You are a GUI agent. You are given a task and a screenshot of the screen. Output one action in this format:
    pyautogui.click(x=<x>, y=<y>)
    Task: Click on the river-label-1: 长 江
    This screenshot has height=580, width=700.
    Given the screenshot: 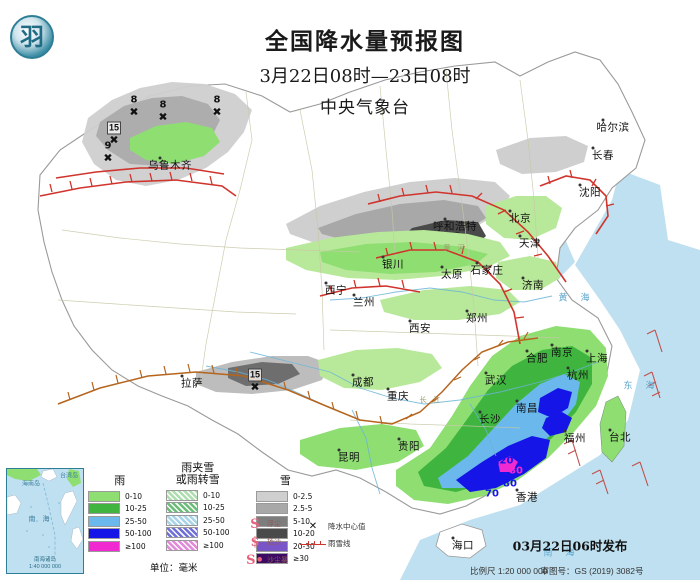 What is the action you would take?
    pyautogui.click(x=430, y=400)
    